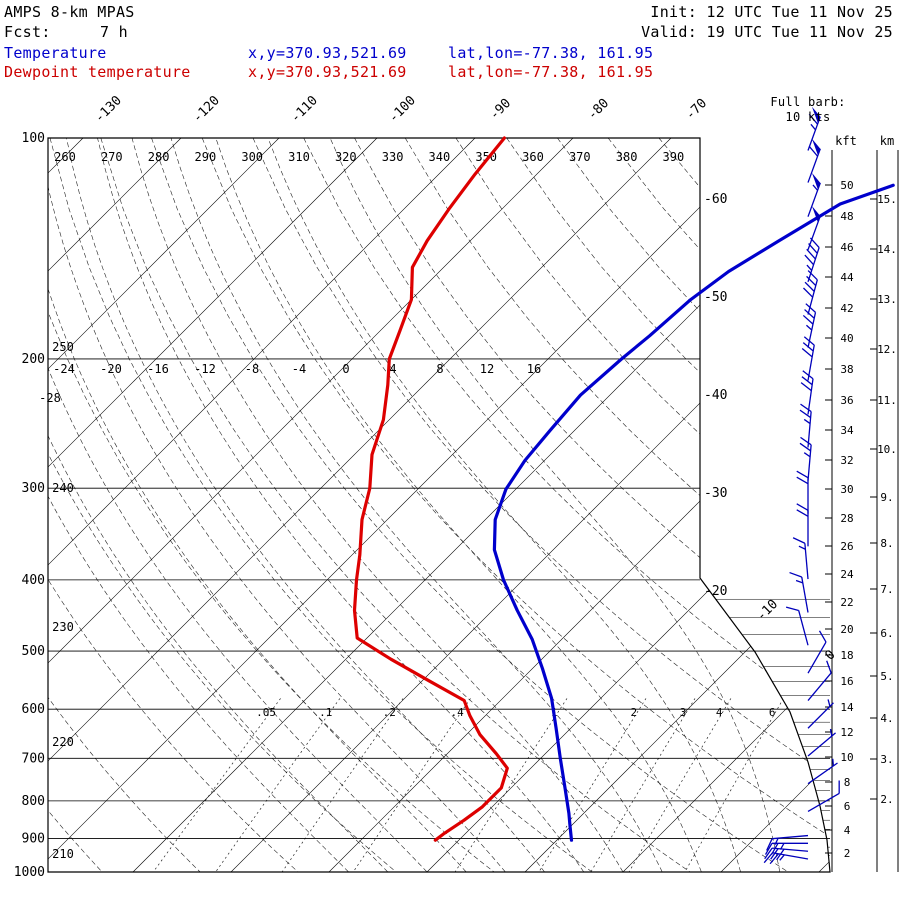 The height and width of the screenshot is (900, 900). Describe the element at coordinates (440, 157) in the screenshot. I see `dry-adiabat-label-top: 340` at that location.